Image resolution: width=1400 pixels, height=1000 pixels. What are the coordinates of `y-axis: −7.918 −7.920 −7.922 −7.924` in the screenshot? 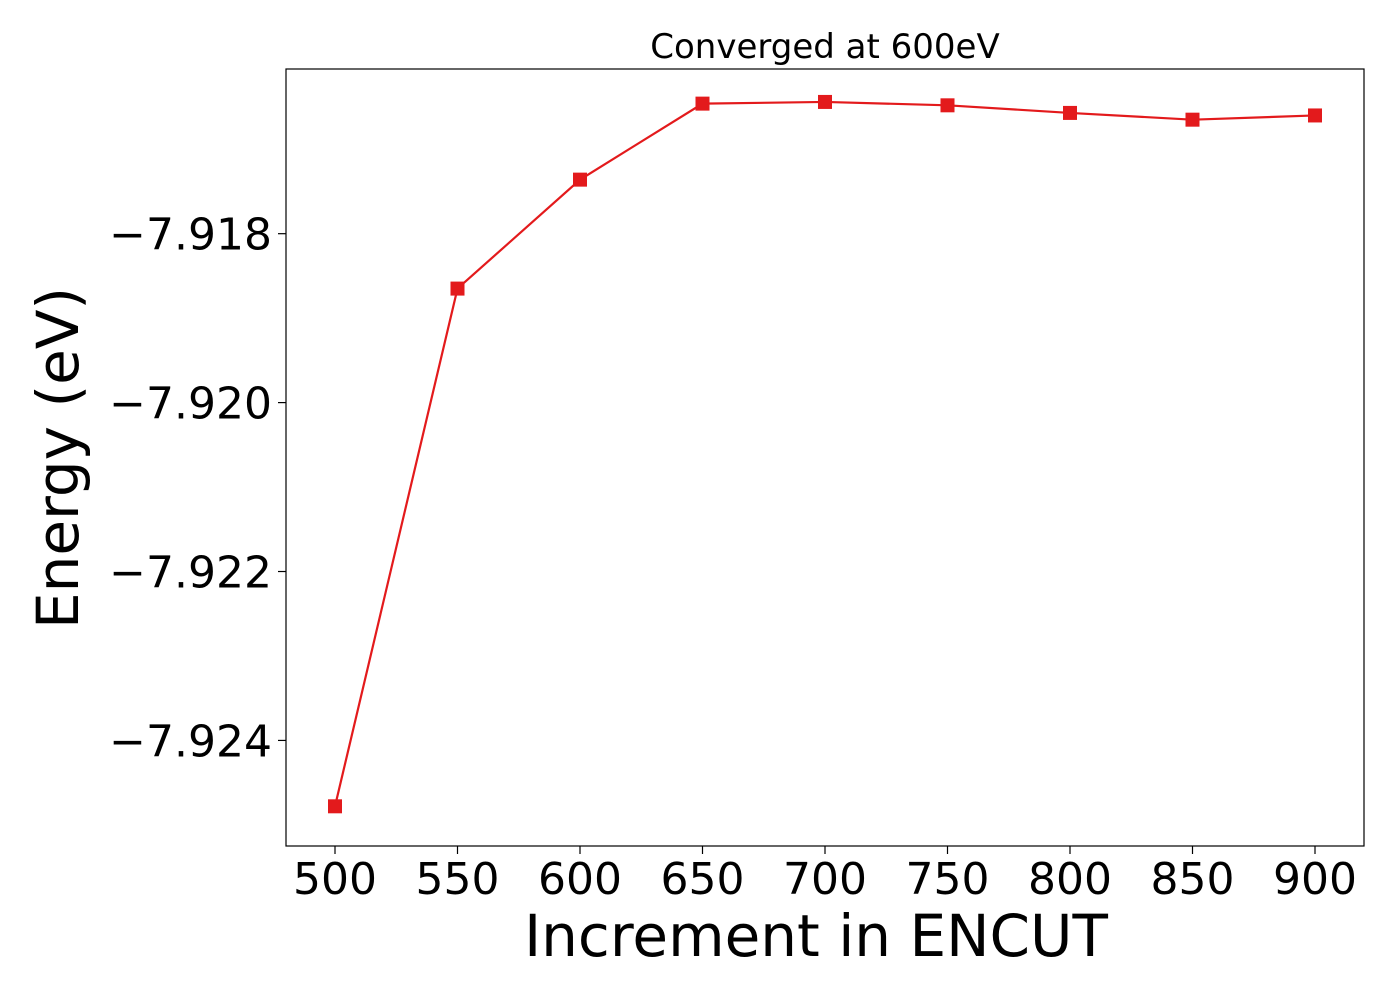 It's located at (197, 488).